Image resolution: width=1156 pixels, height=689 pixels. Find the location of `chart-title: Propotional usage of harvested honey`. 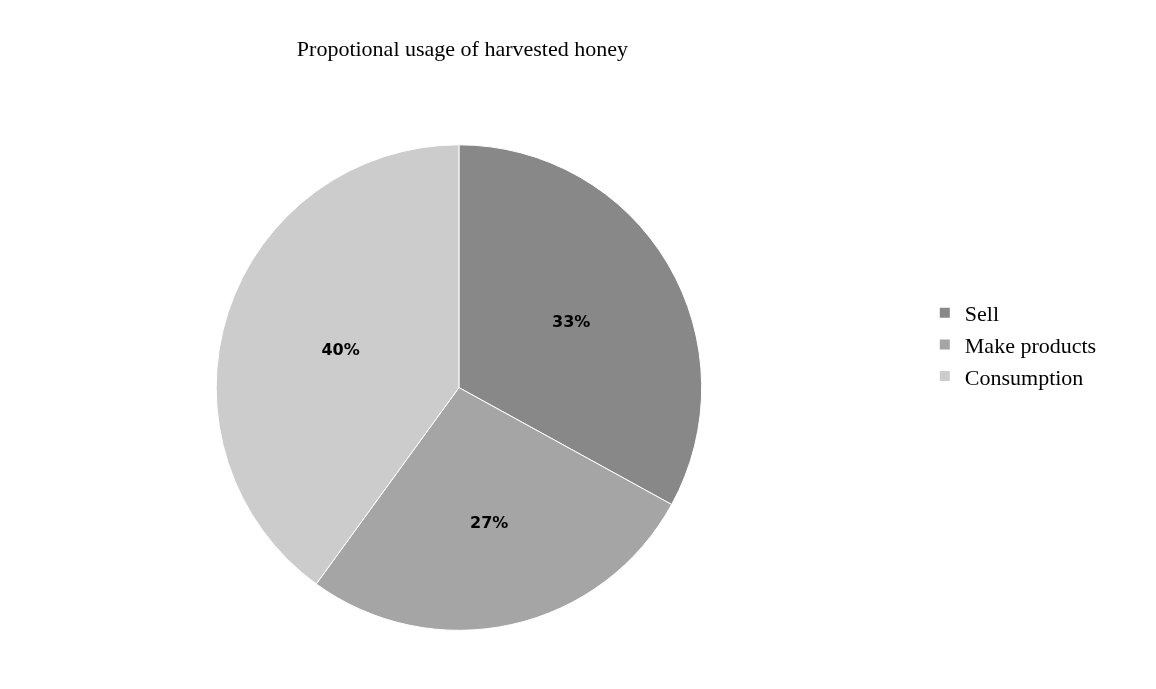

chart-title: Propotional usage of harvested honey is located at coordinates (462, 48).